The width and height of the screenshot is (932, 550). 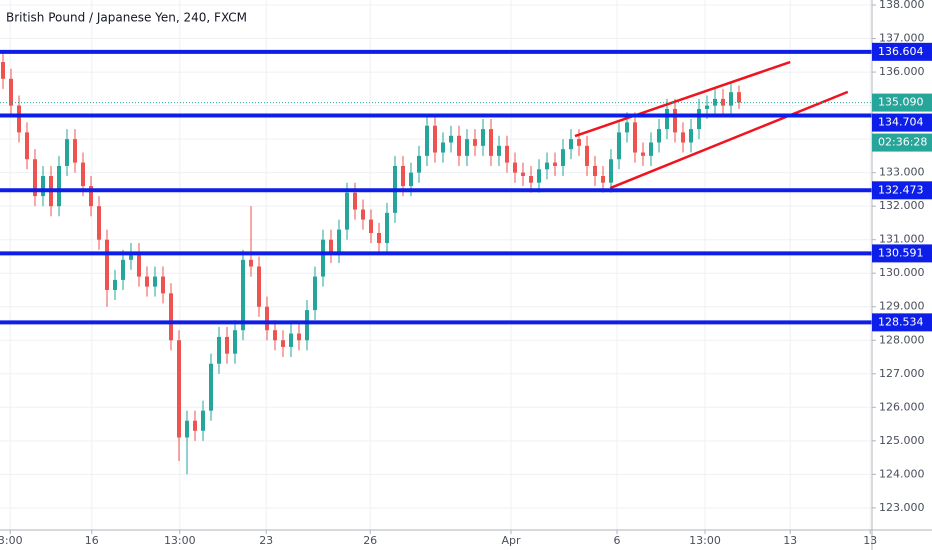 I want to click on last-price-label-box, so click(x=902, y=102).